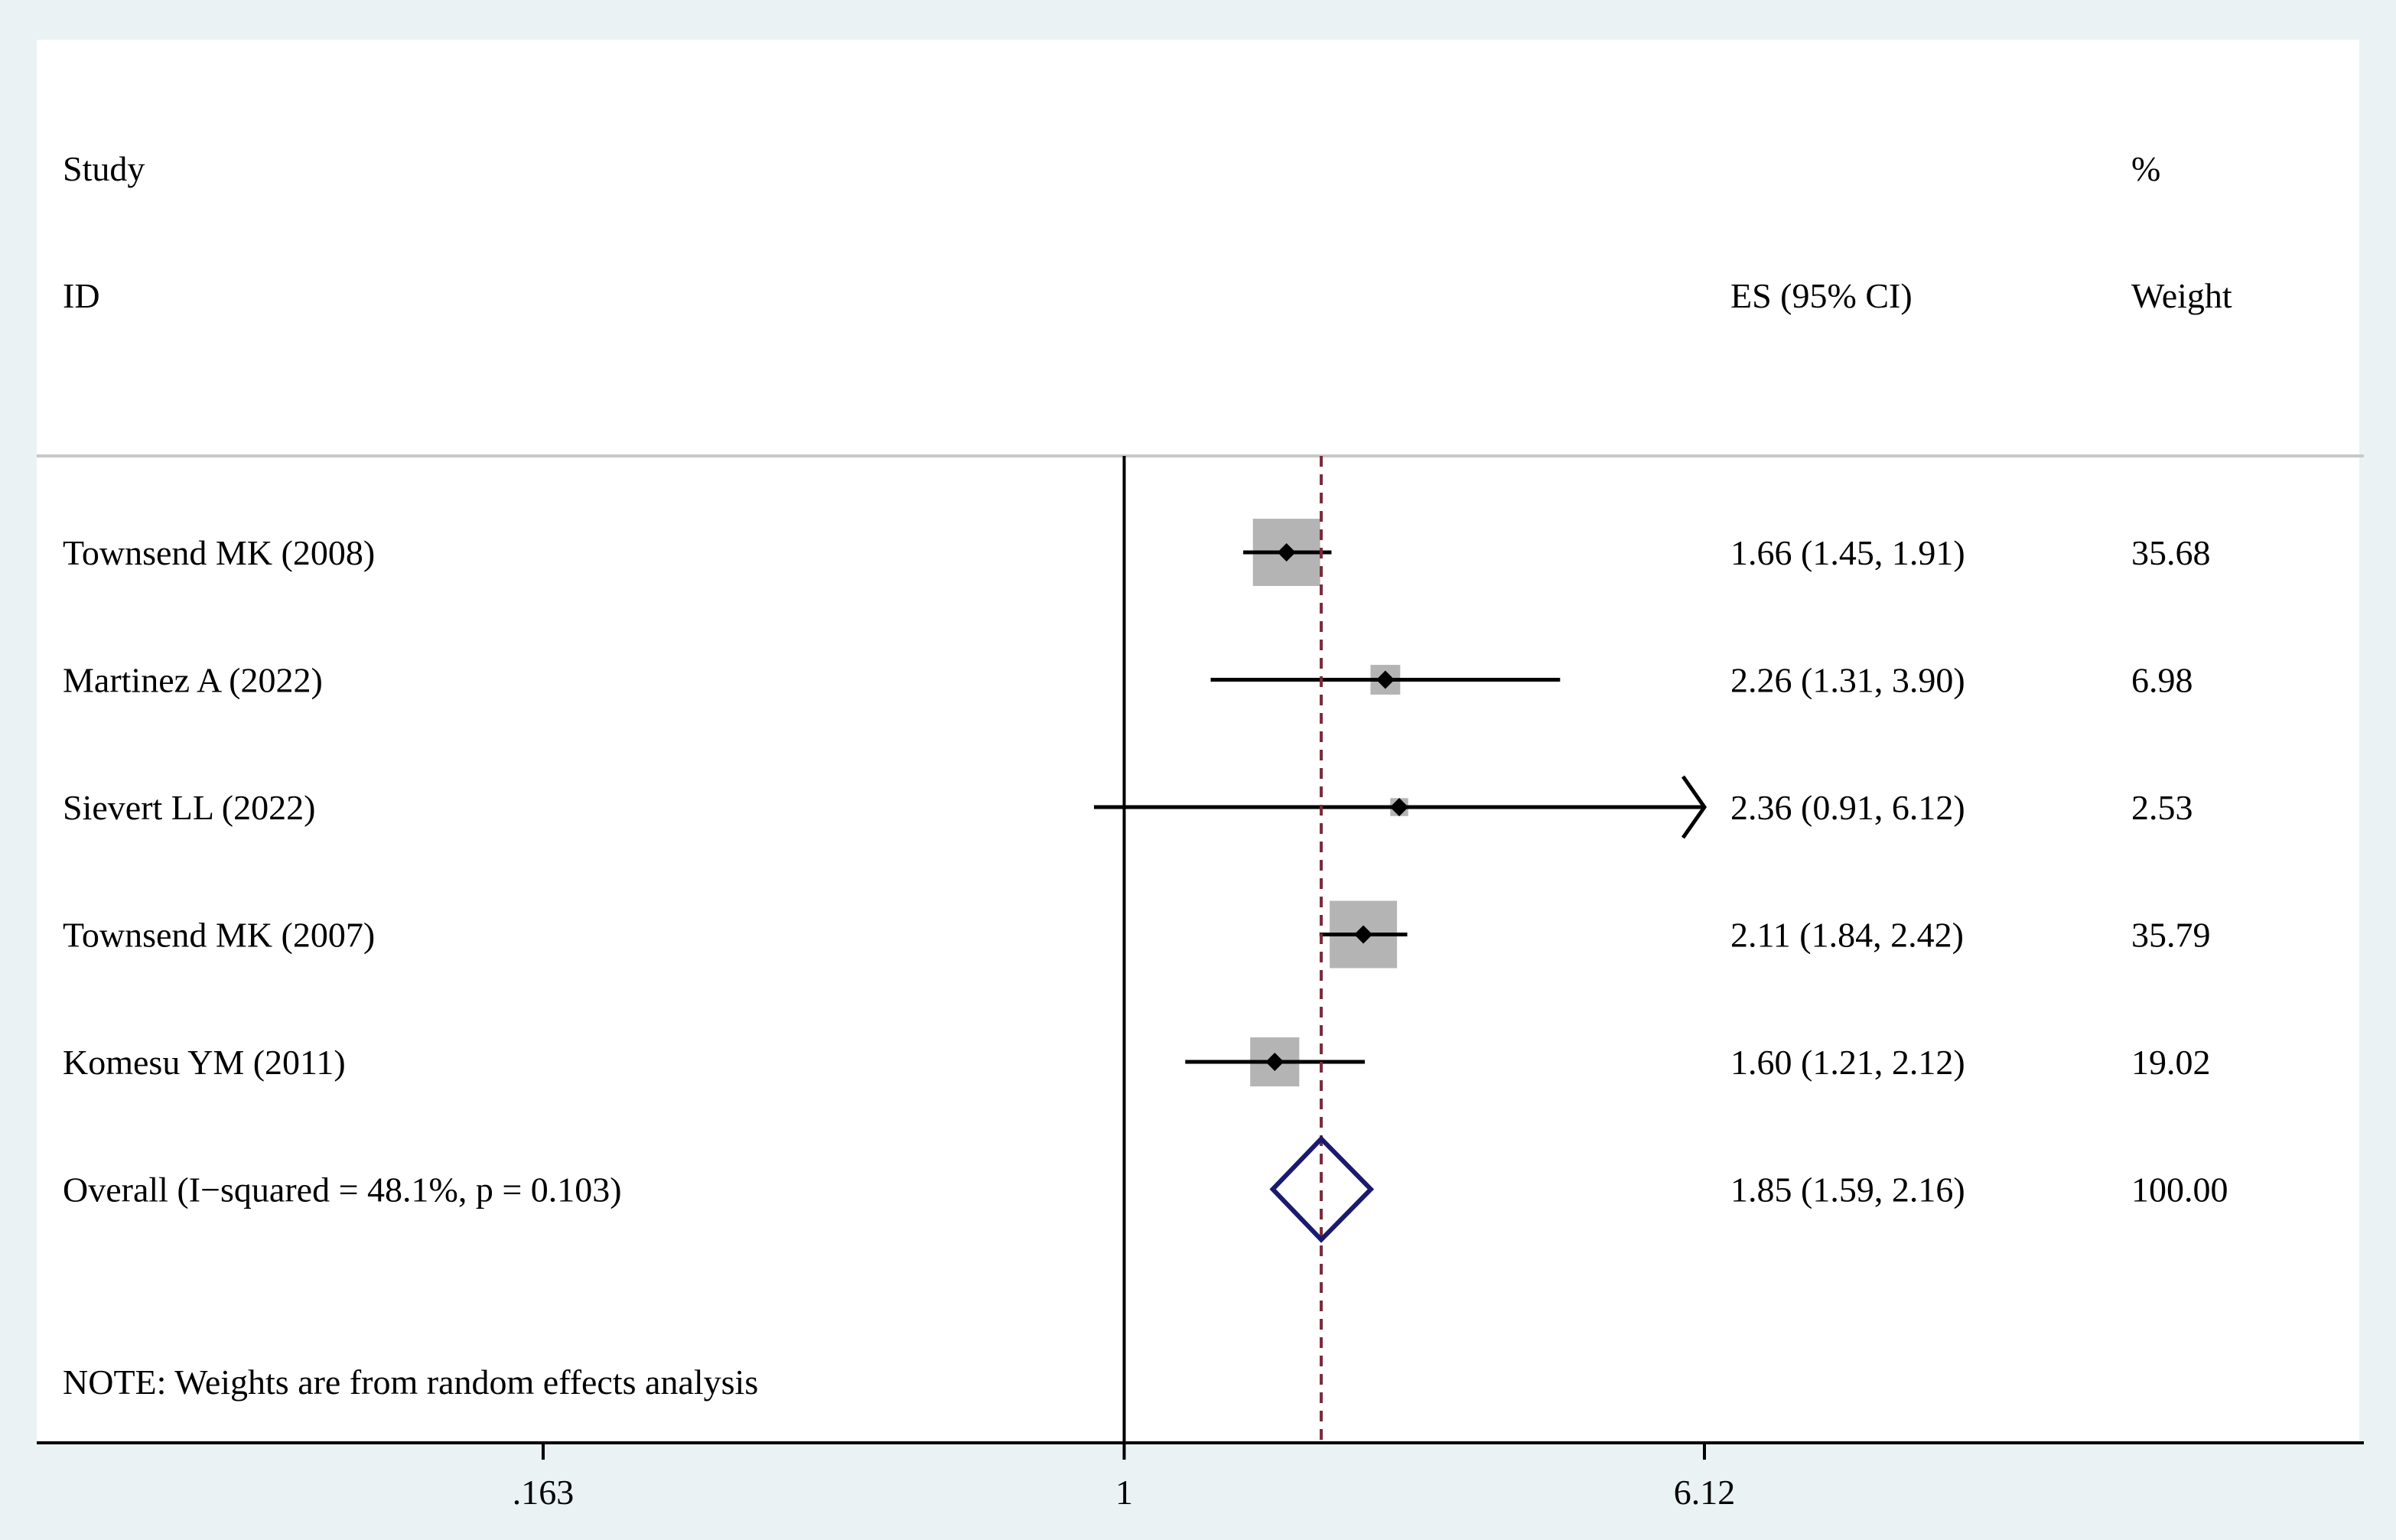  Describe the element at coordinates (2181, 295) in the screenshot. I see `header-weight: Weight` at that location.